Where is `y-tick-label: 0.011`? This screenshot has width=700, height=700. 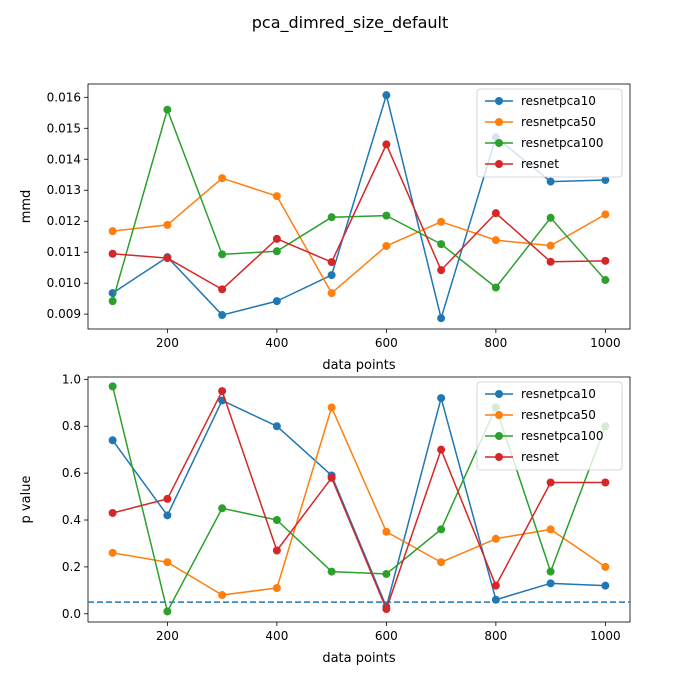 y-tick-label: 0.011 is located at coordinates (64, 252).